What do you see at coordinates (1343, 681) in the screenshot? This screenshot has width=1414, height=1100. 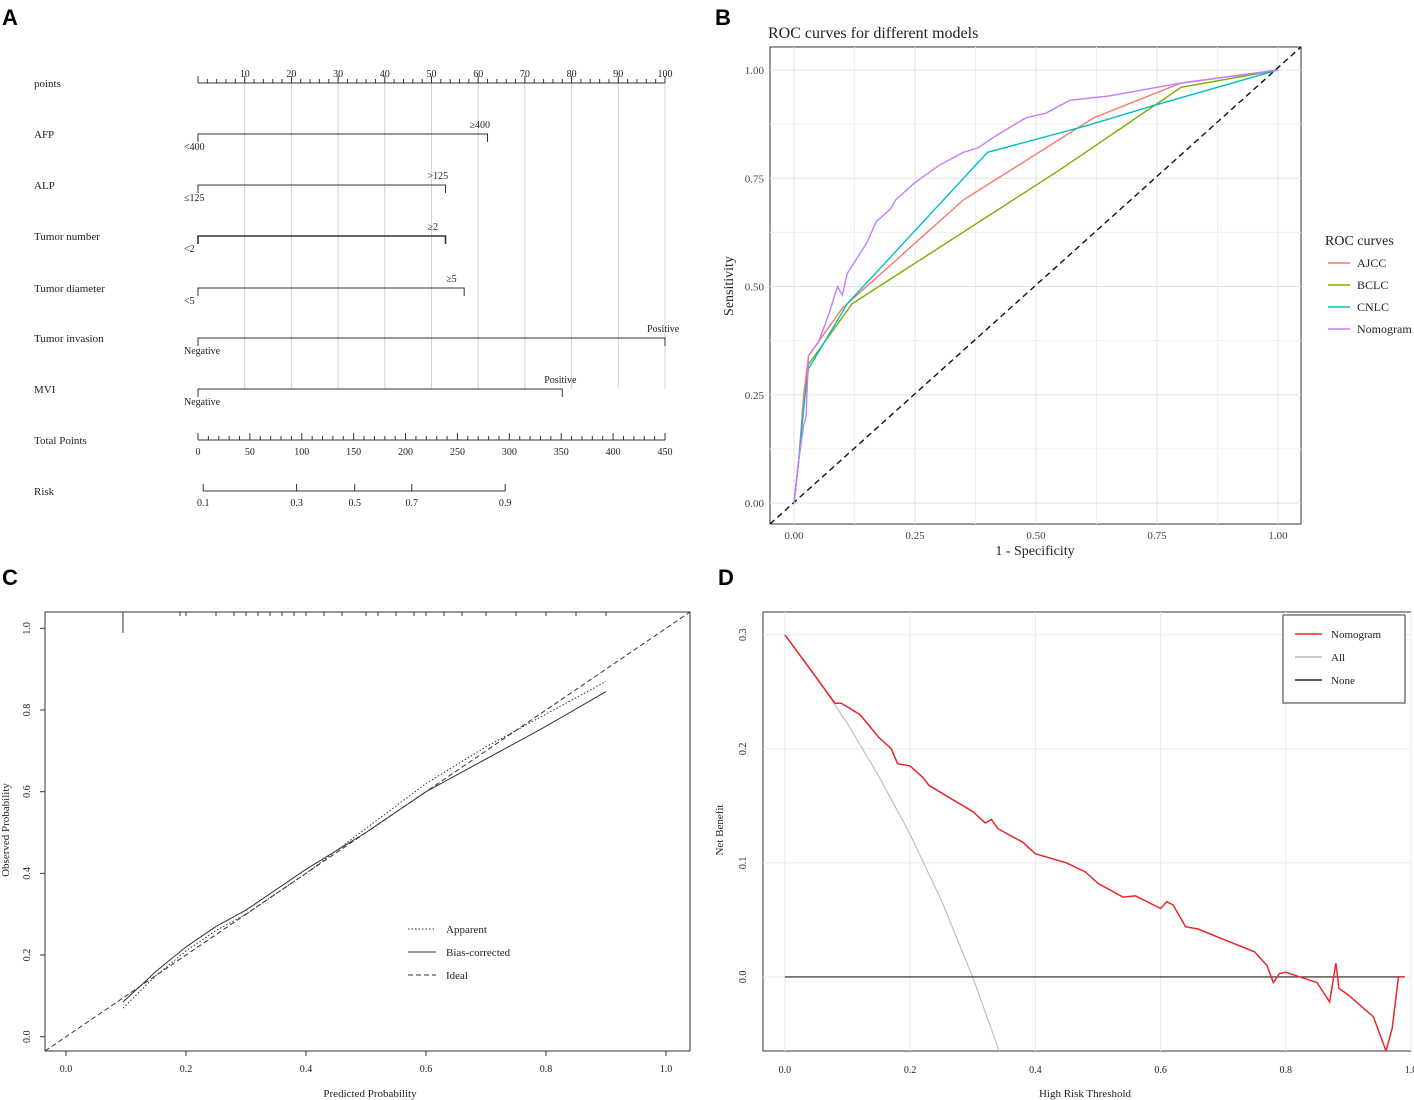 I see `dca-legend-label-none: None` at bounding box center [1343, 681].